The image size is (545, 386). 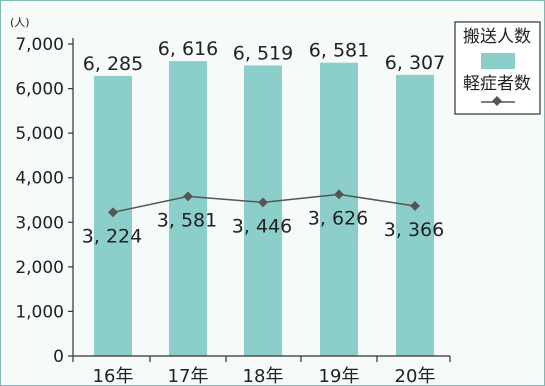 What do you see at coordinates (113, 376) in the screenshot?
I see `x-category-label: 16年` at bounding box center [113, 376].